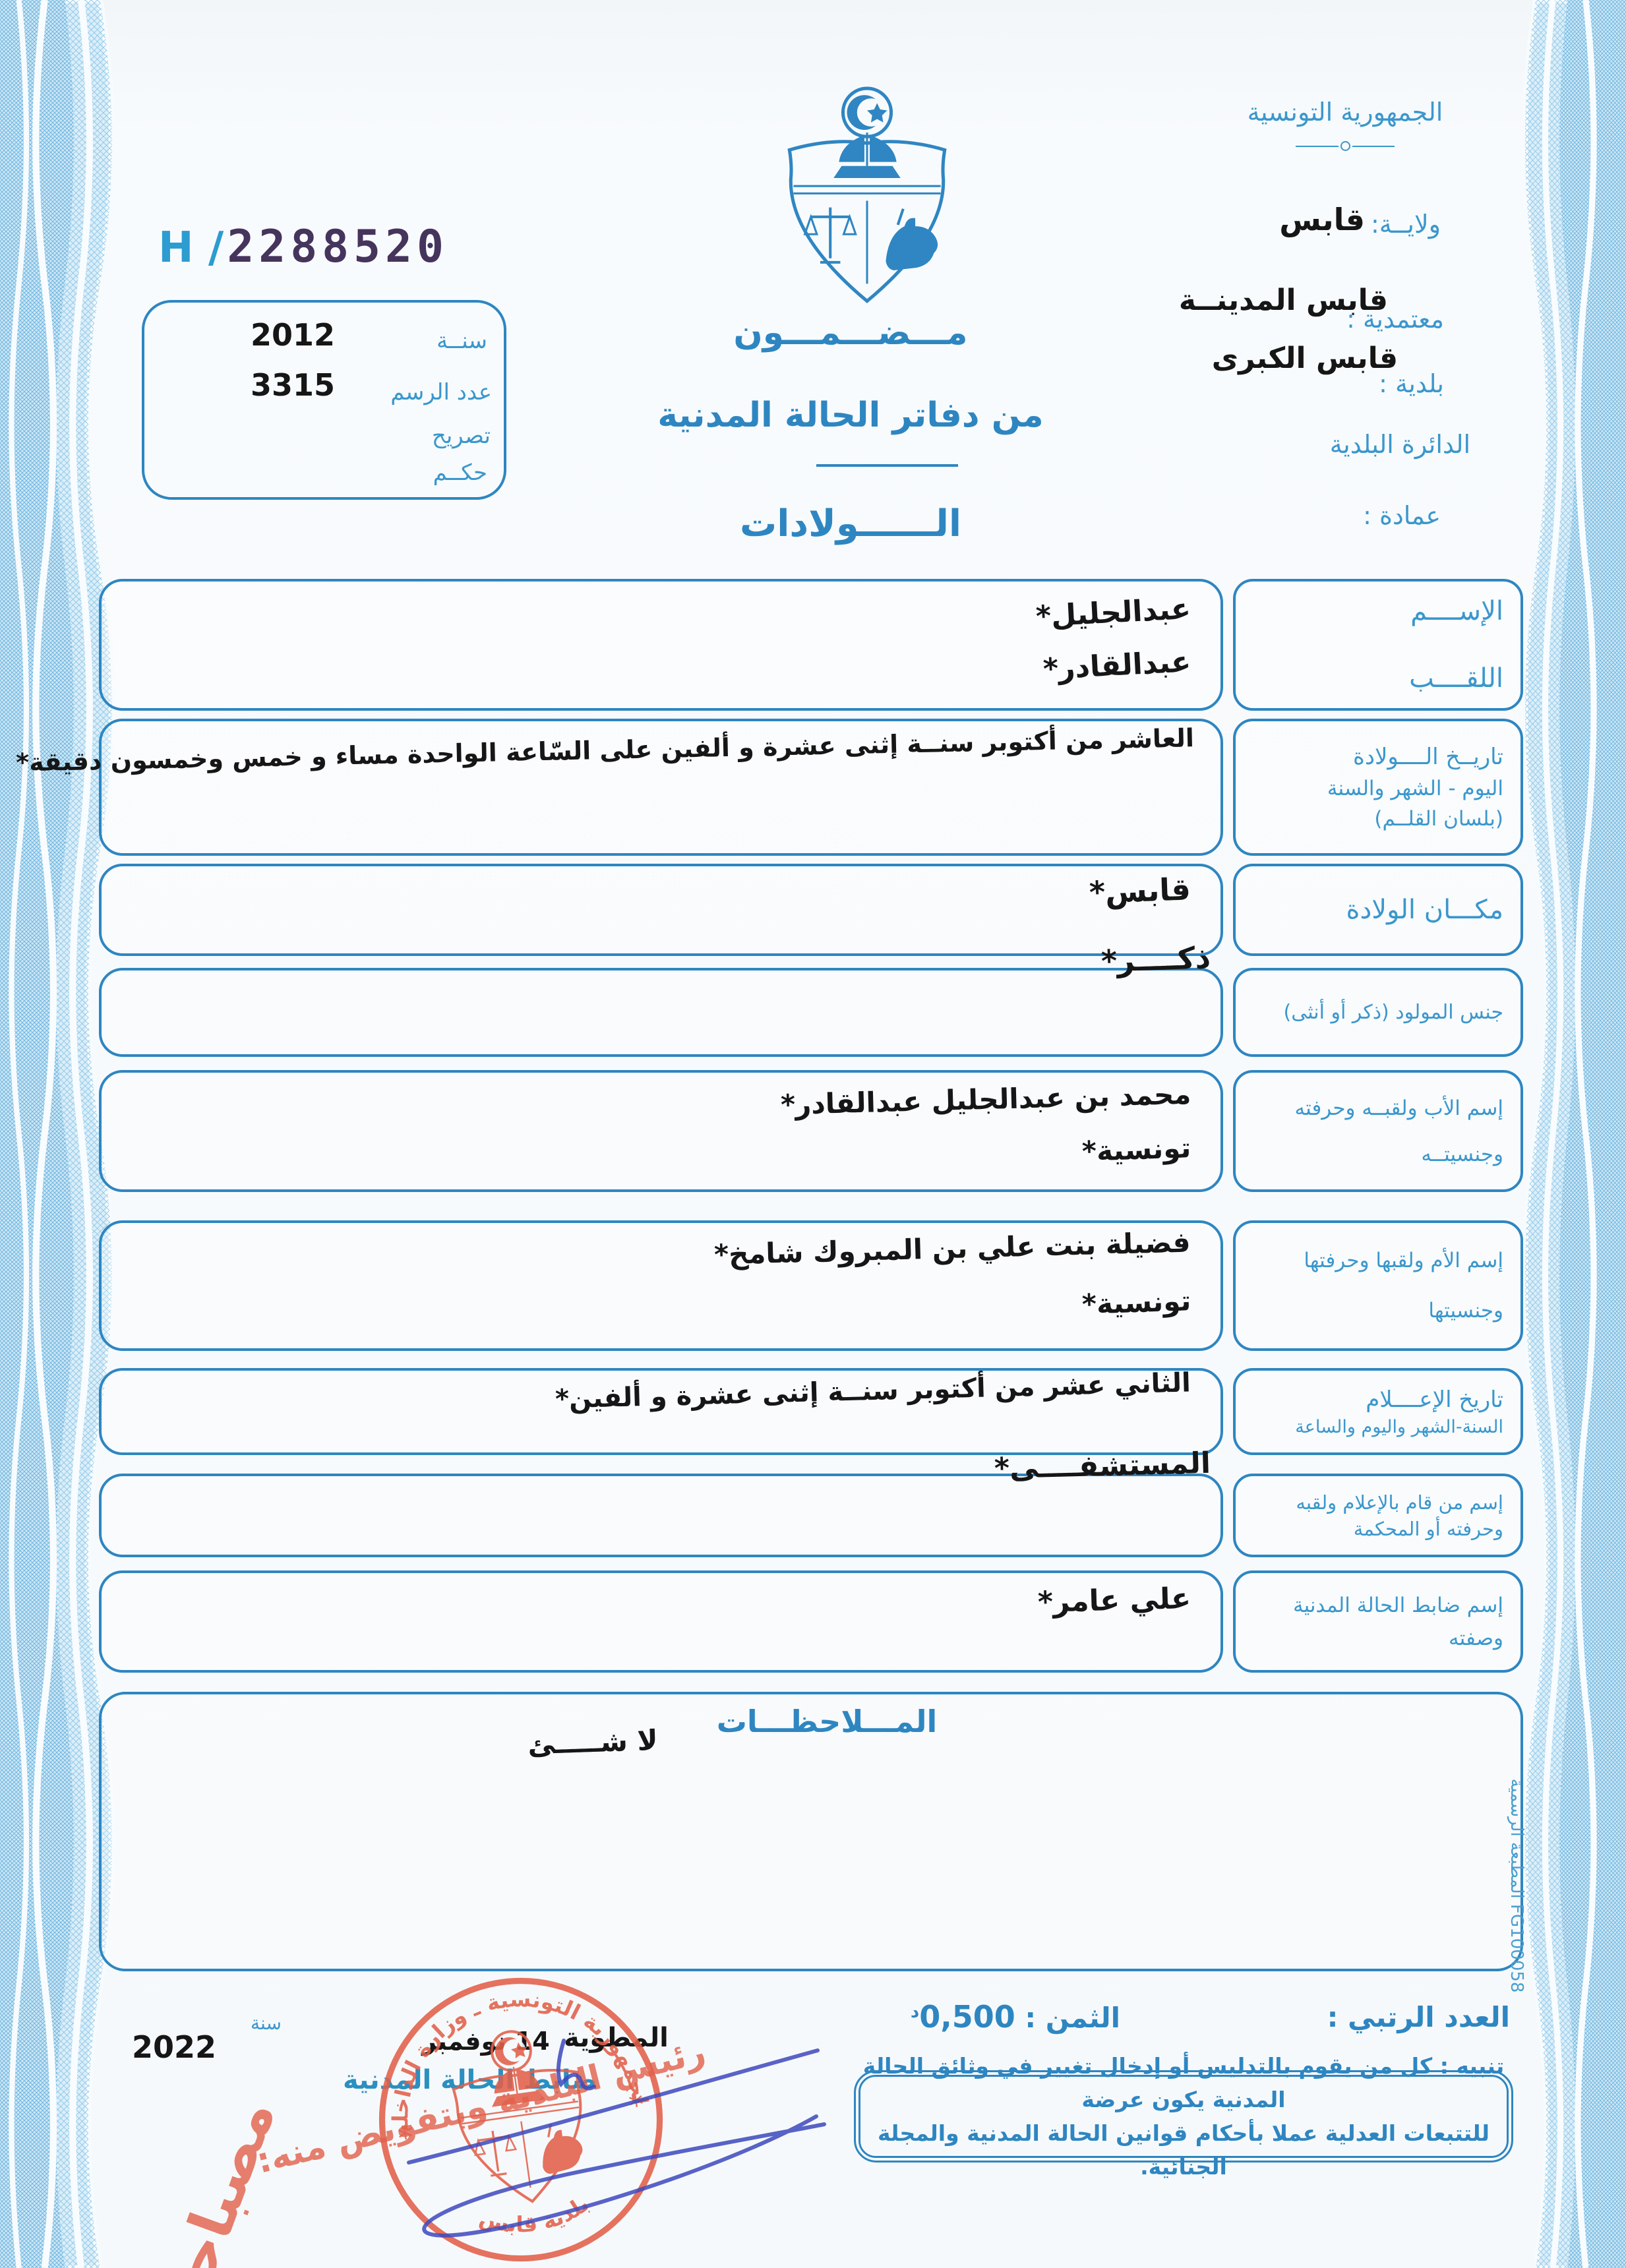 The width and height of the screenshot is (1626, 2268). Describe the element at coordinates (1114, 1600) in the screenshot. I see `officer-value: علي عامر*` at that location.